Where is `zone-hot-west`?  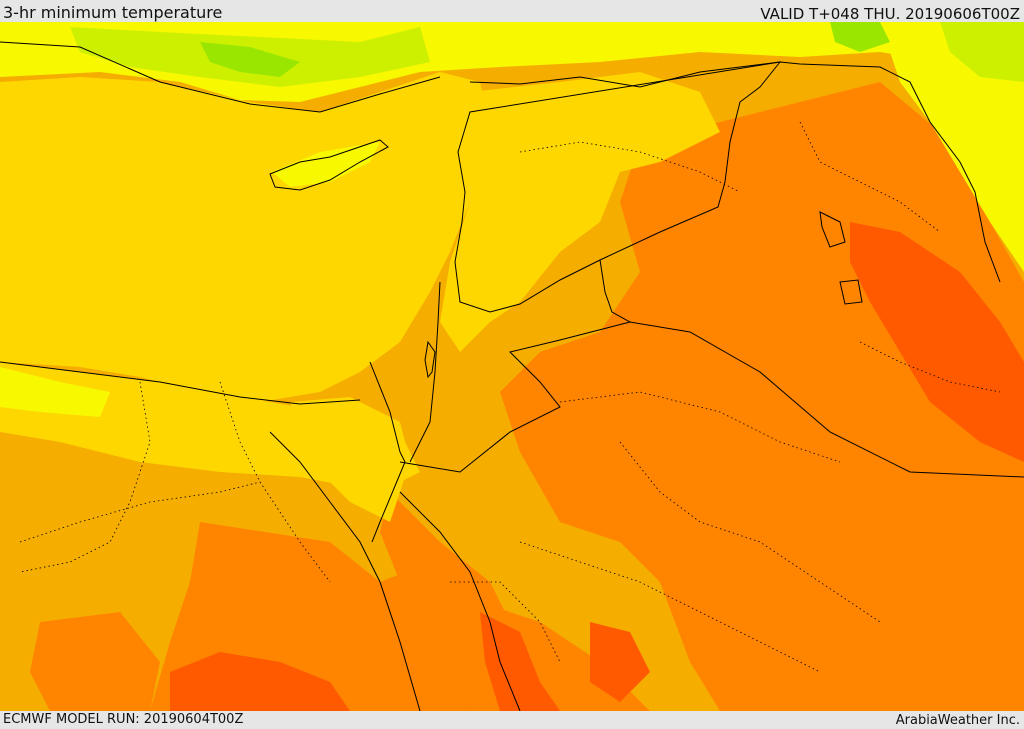 zone-hot-west is located at coordinates (95, 661).